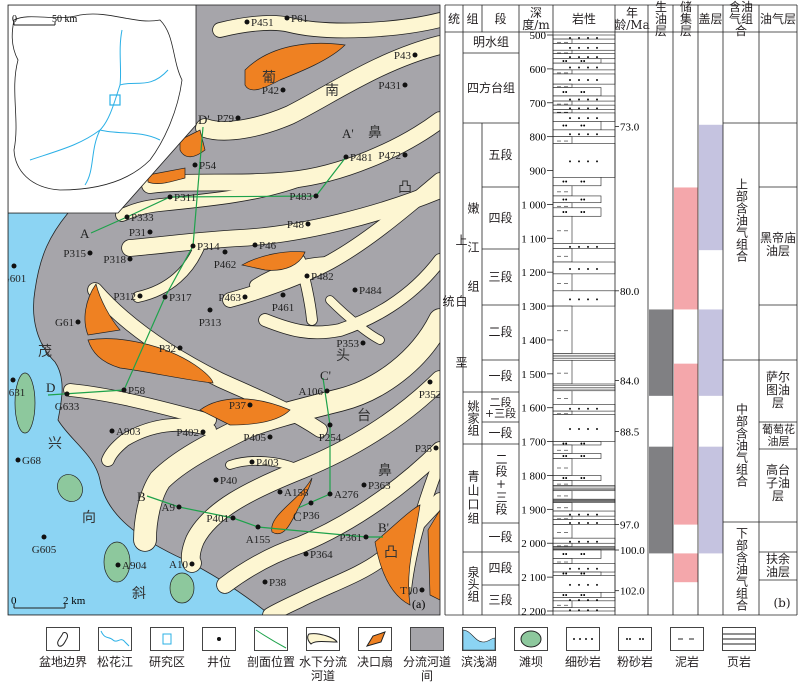 The width and height of the screenshot is (811, 690). I want to click on well-label: P317, so click(180, 298).